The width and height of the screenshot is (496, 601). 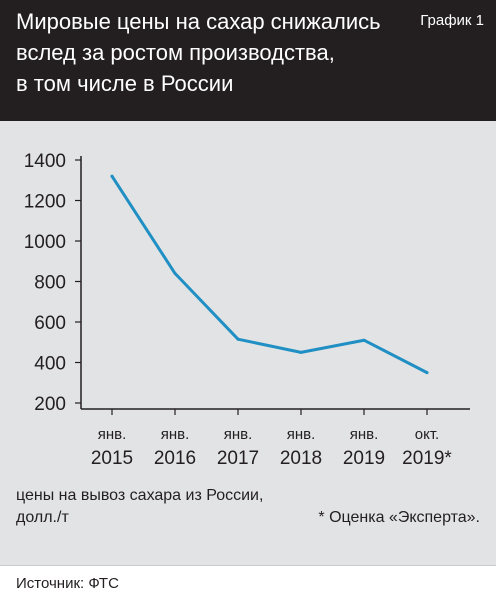 I want to click on chart-number-badge: График 1, so click(x=452, y=20).